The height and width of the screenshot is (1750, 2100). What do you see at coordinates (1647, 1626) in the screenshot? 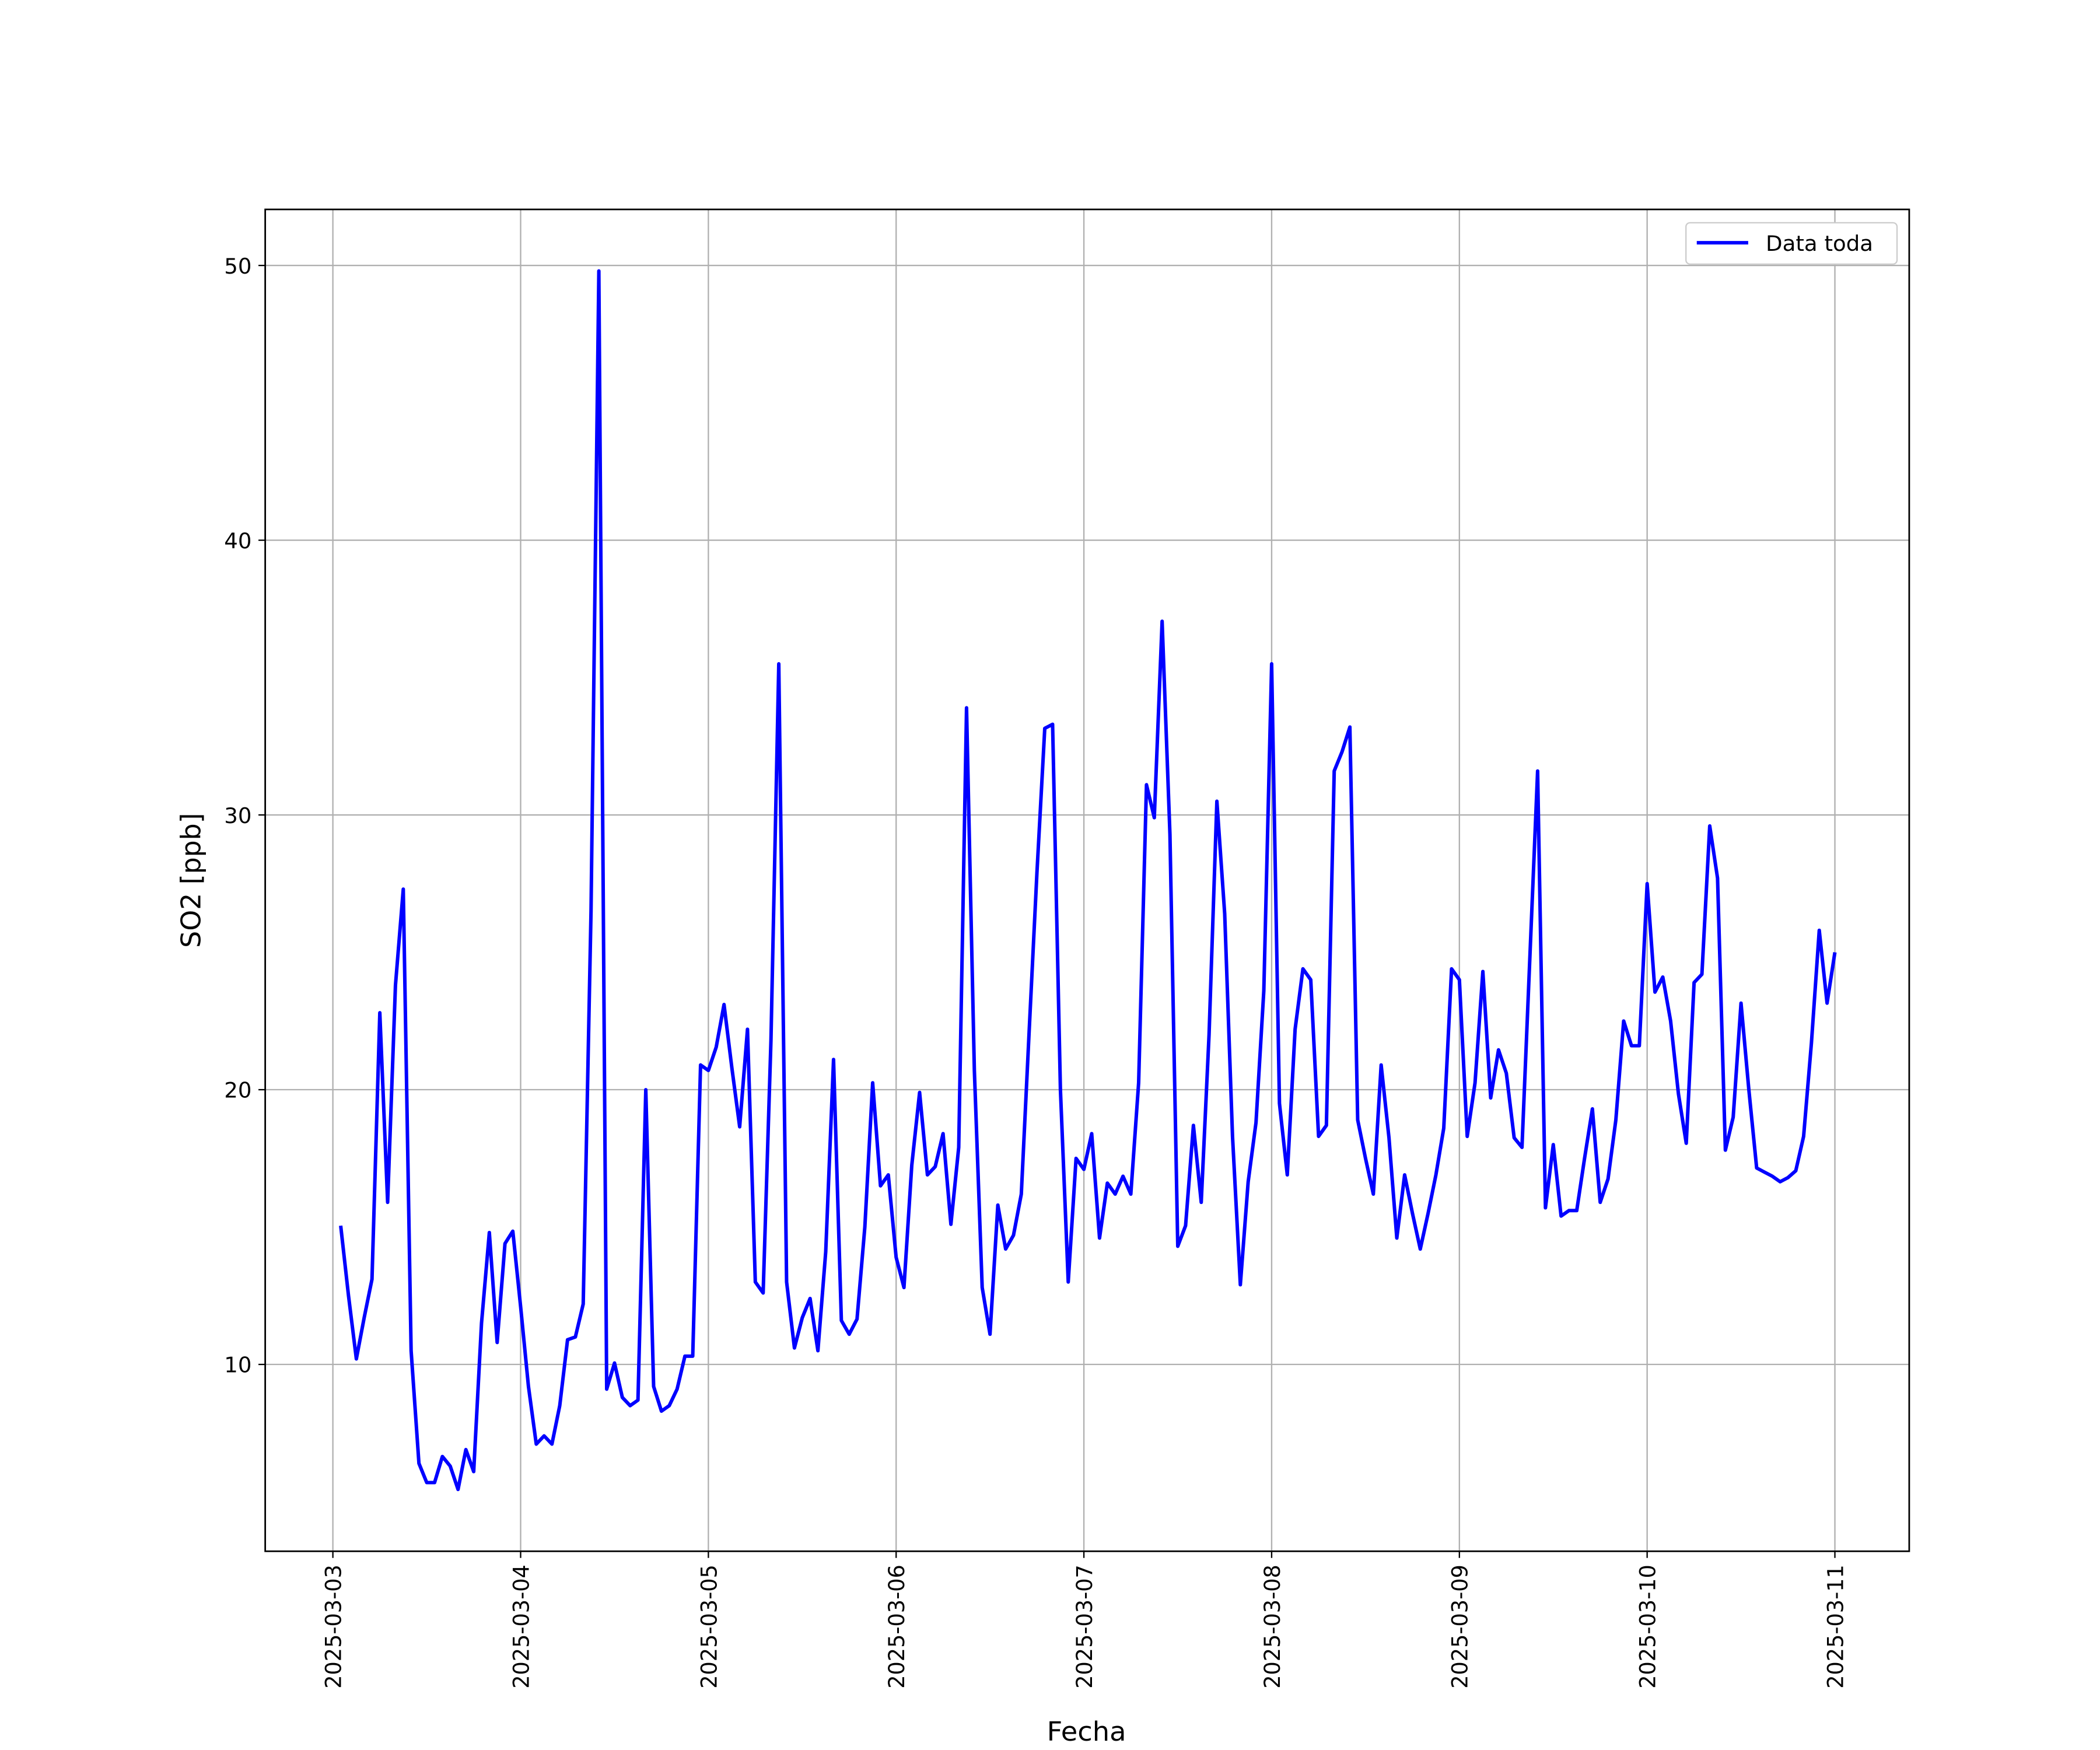
I see `x-tick-label: 2025-03-10` at bounding box center [1647, 1626].